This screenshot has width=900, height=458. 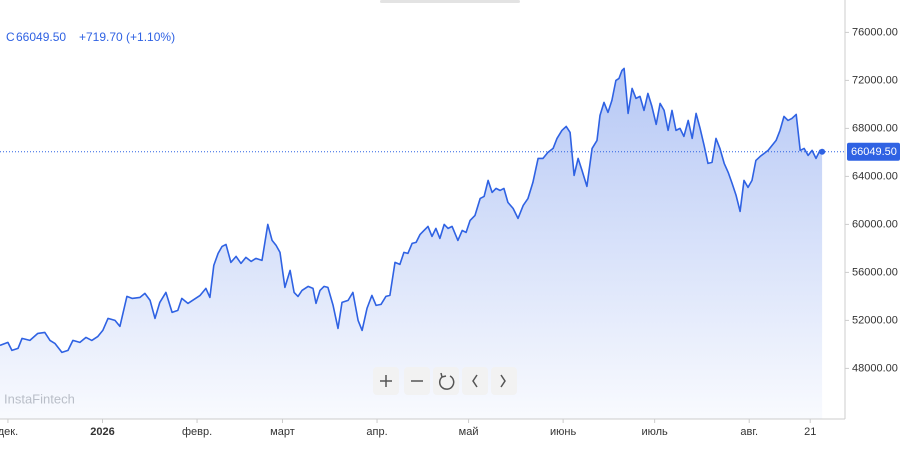 What do you see at coordinates (282, 432) in the screenshot?
I see `x-tick-label: март` at bounding box center [282, 432].